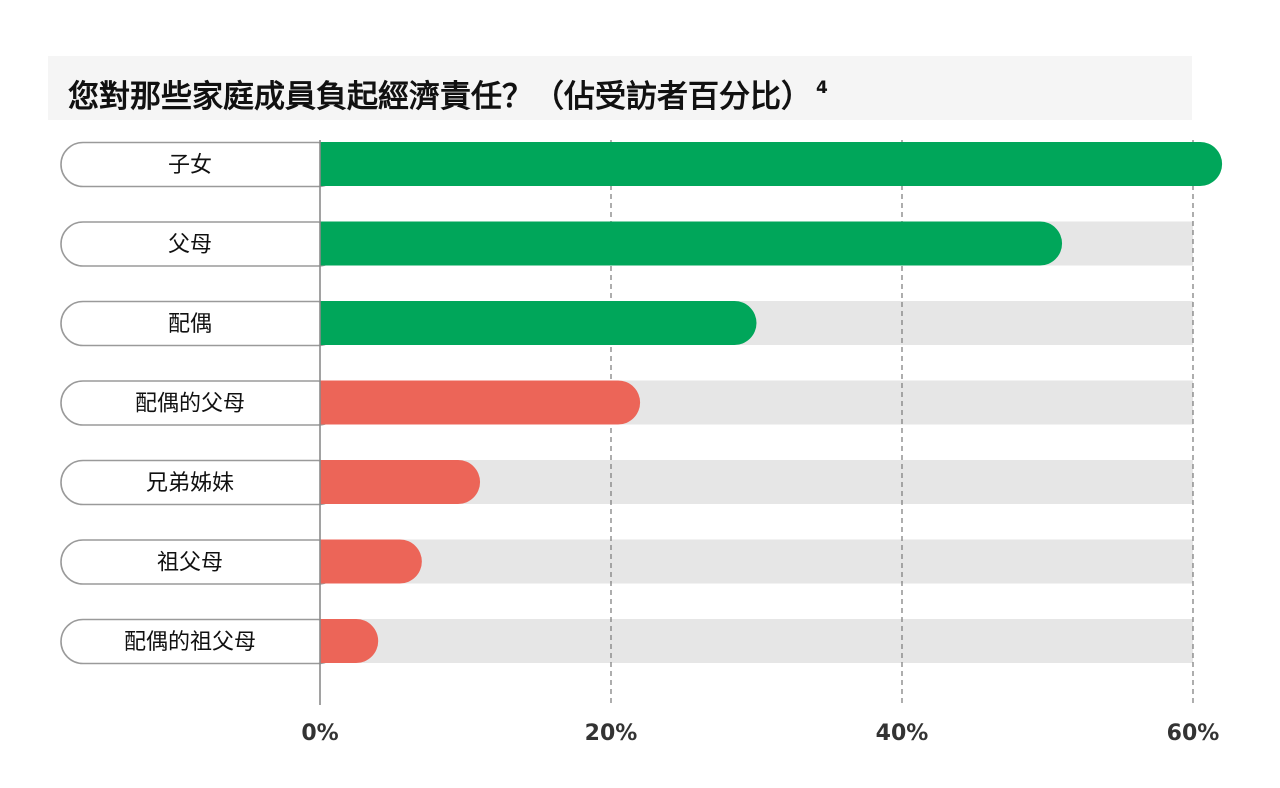  Describe the element at coordinates (190, 563) in the screenshot. I see `category-label: 祖父母` at that location.